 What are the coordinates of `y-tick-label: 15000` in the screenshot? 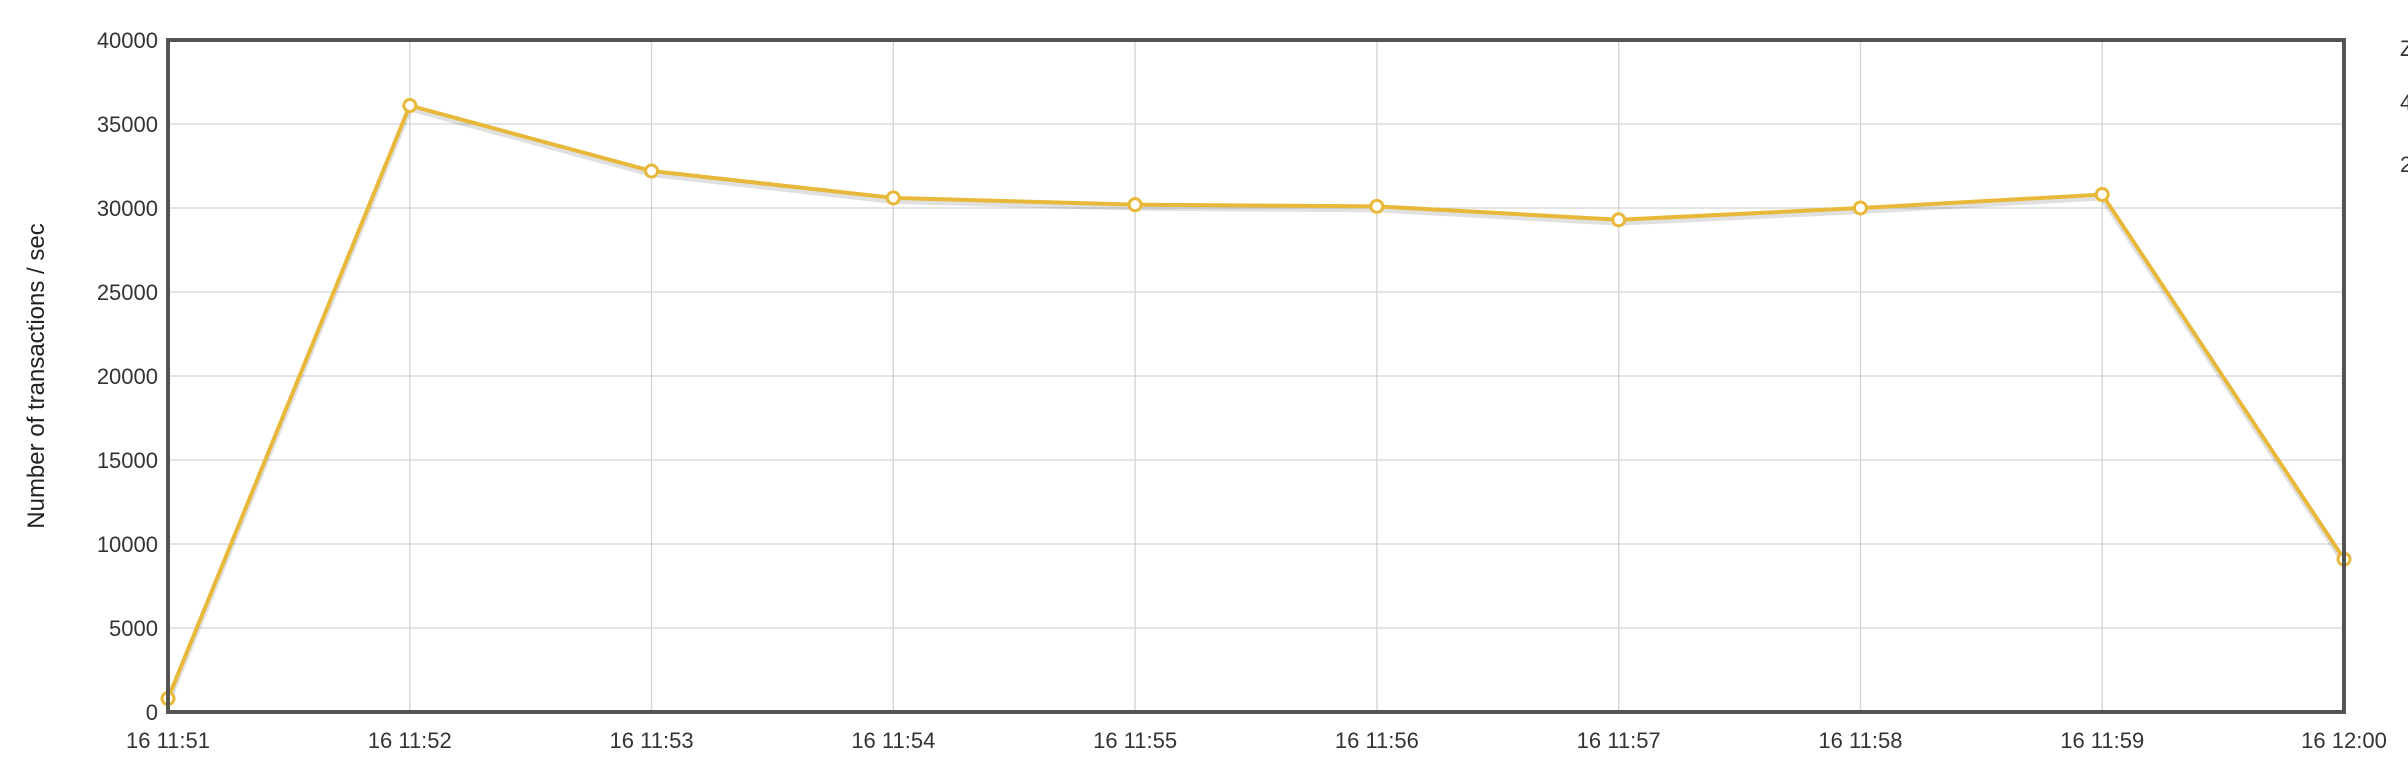 It's located at (127, 460).